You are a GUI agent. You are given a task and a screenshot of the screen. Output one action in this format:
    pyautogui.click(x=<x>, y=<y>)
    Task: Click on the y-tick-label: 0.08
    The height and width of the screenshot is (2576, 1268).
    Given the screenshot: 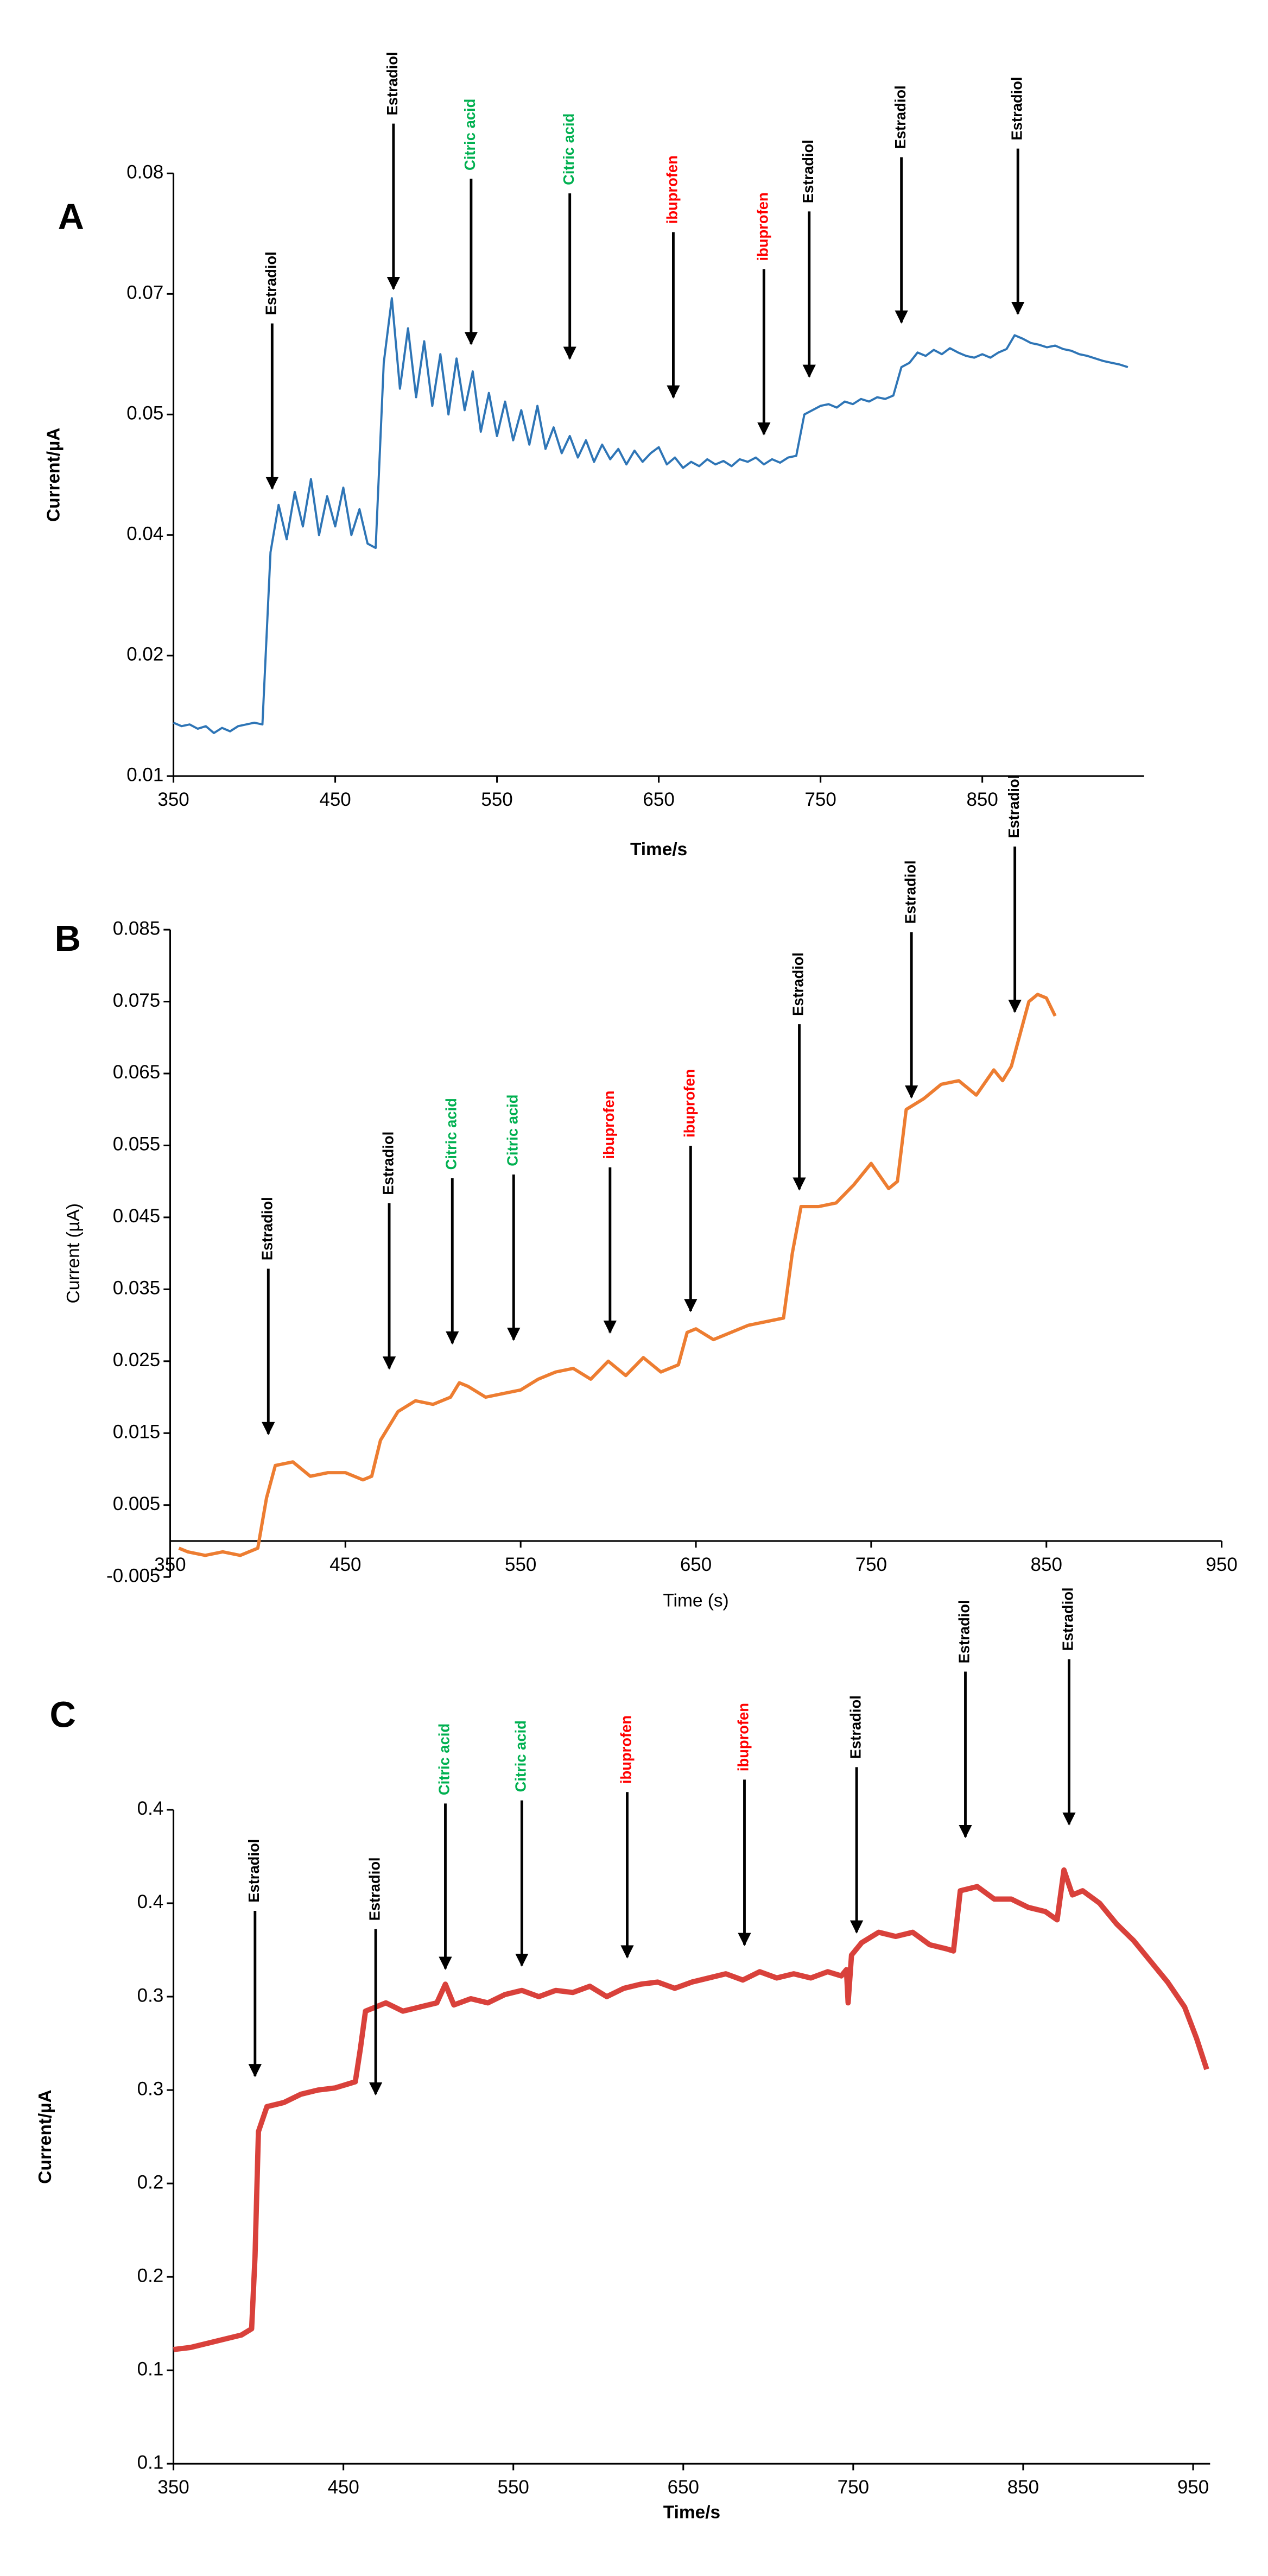 What is the action you would take?
    pyautogui.click(x=145, y=173)
    